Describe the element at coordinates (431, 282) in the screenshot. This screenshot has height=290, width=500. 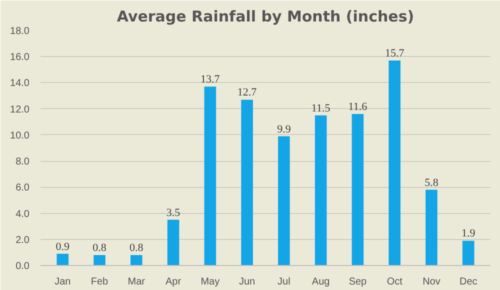
I see `x-tick-label: Nov` at that location.